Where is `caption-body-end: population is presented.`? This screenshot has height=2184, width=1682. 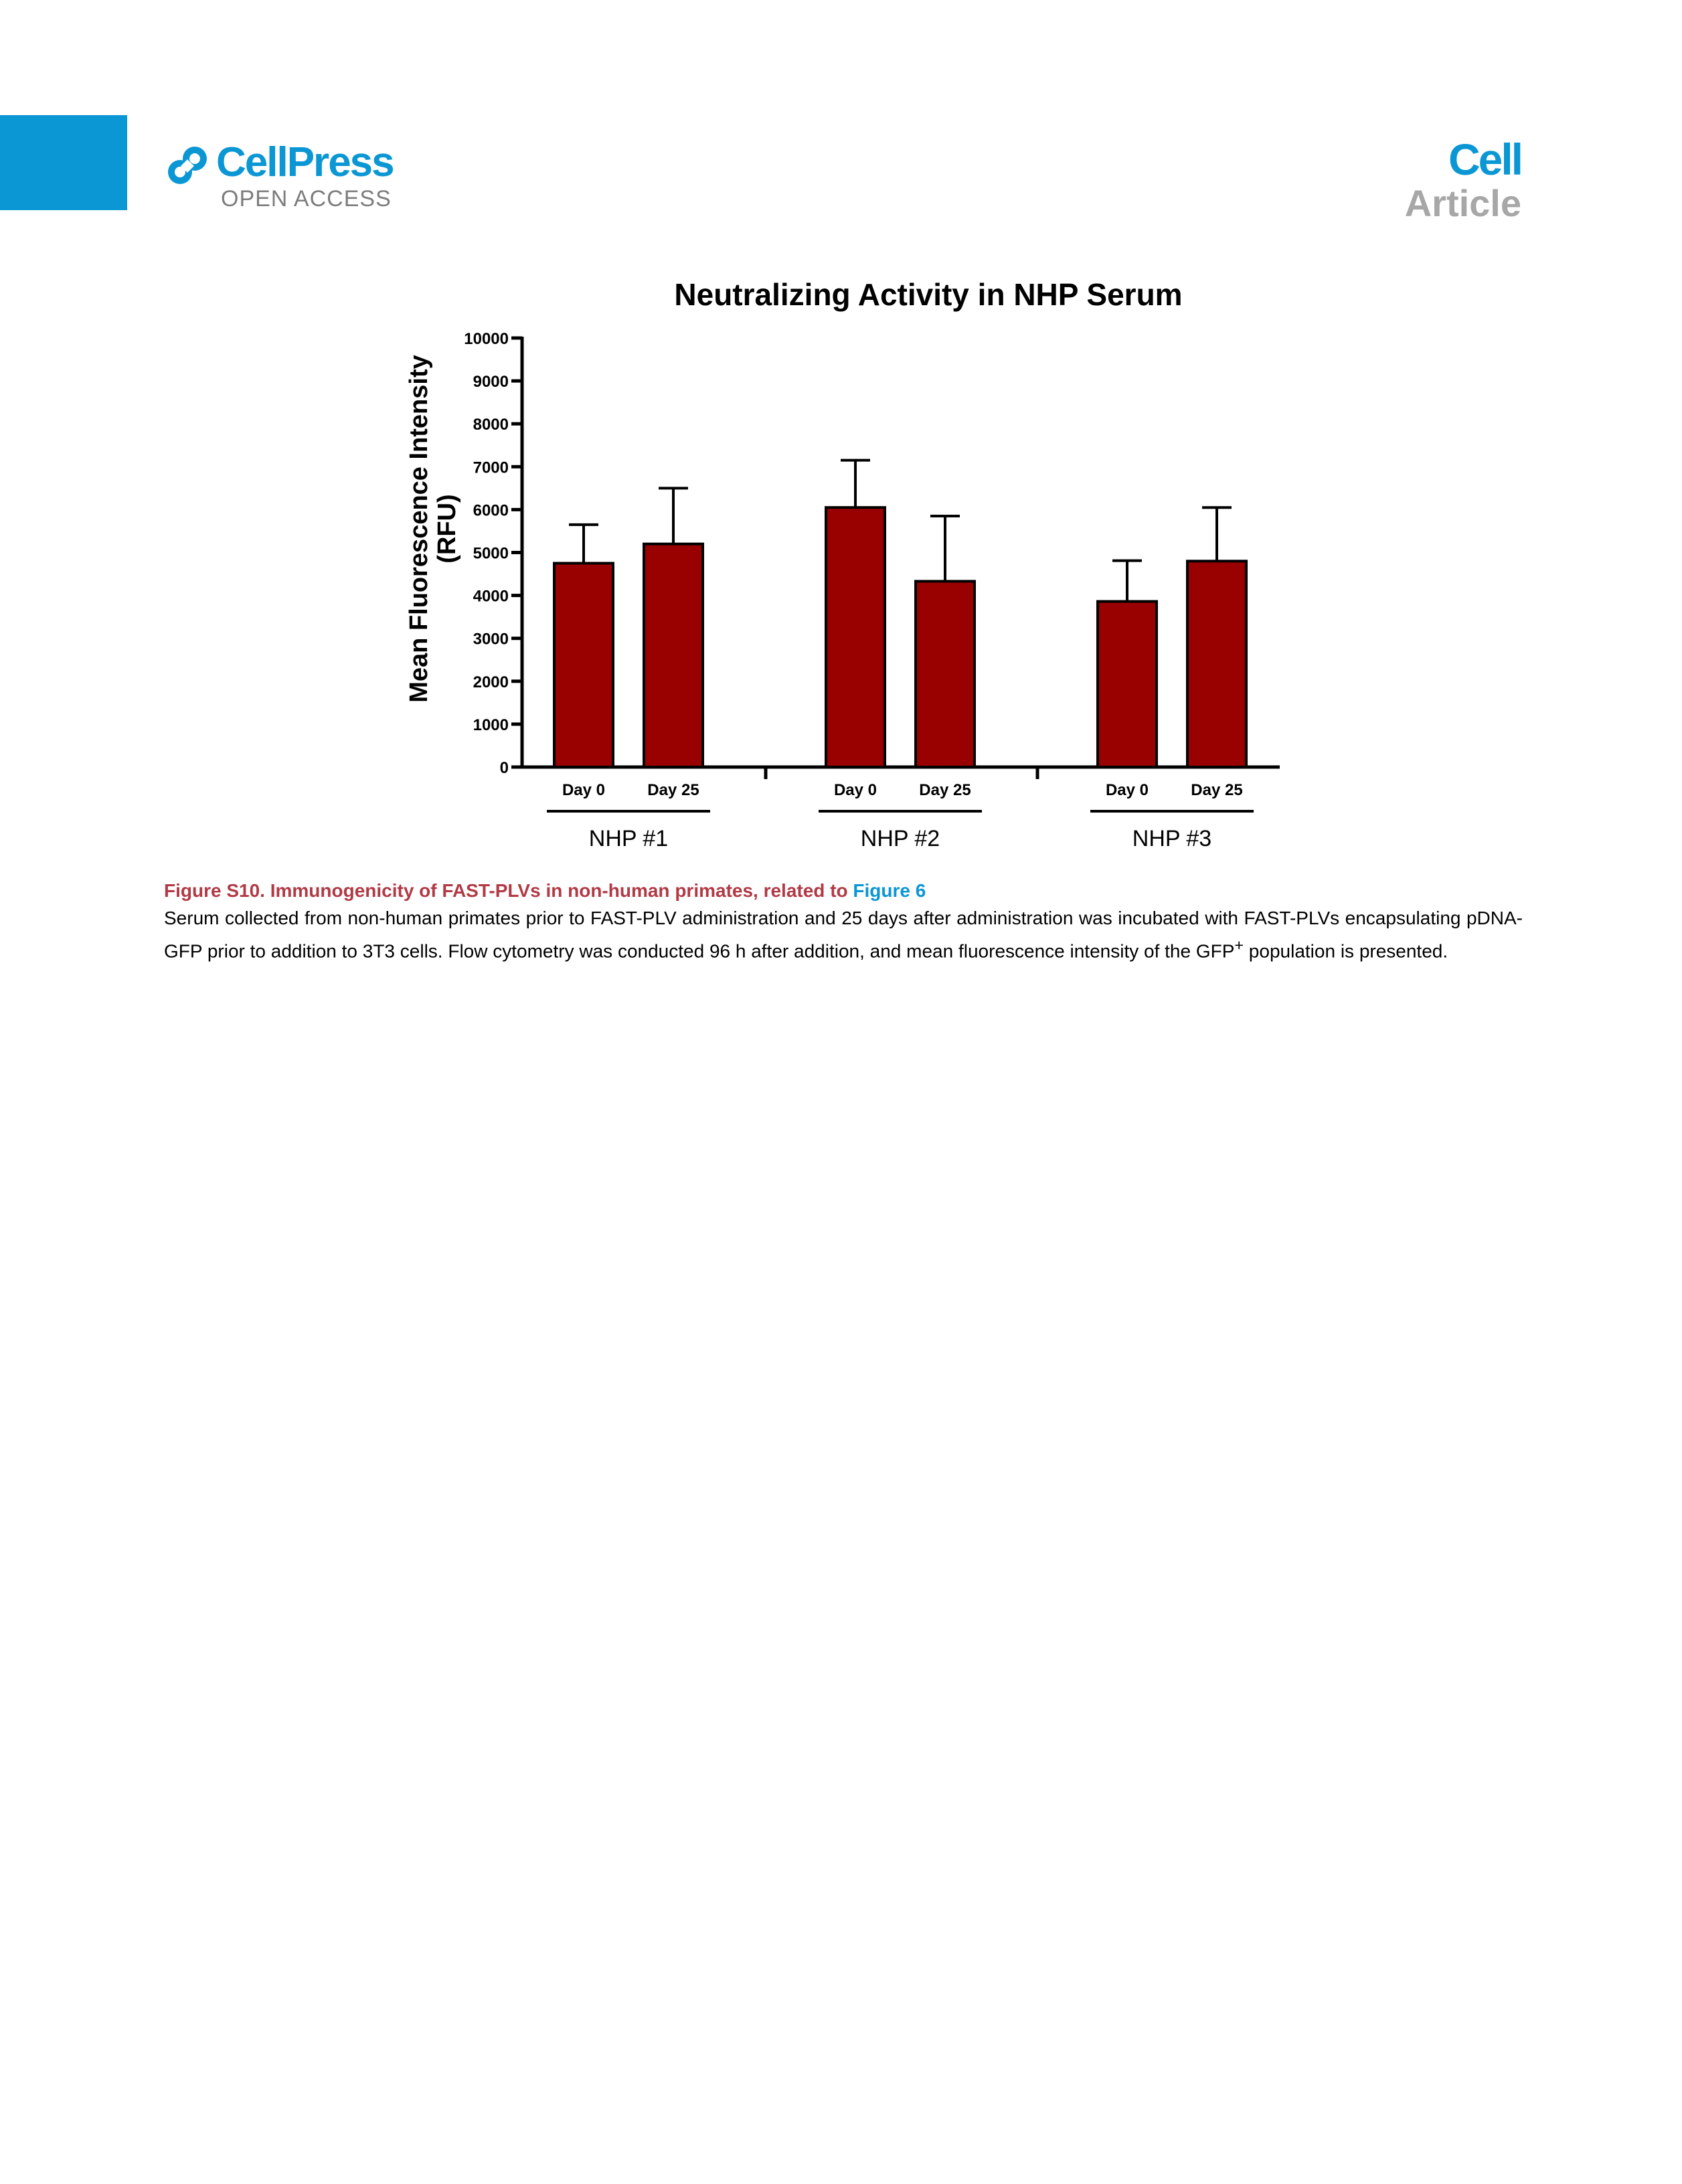 caption-body-end: population is presented. is located at coordinates (1346, 951).